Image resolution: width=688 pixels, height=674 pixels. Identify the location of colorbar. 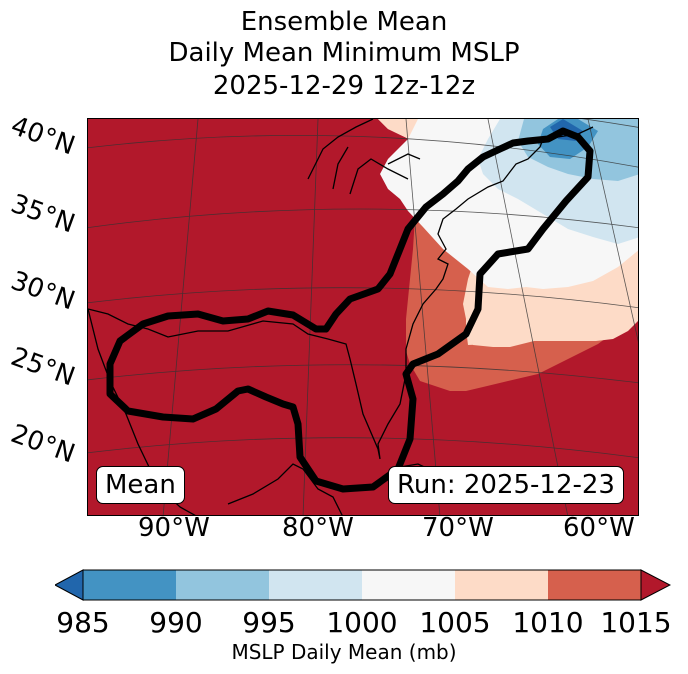
(363, 585).